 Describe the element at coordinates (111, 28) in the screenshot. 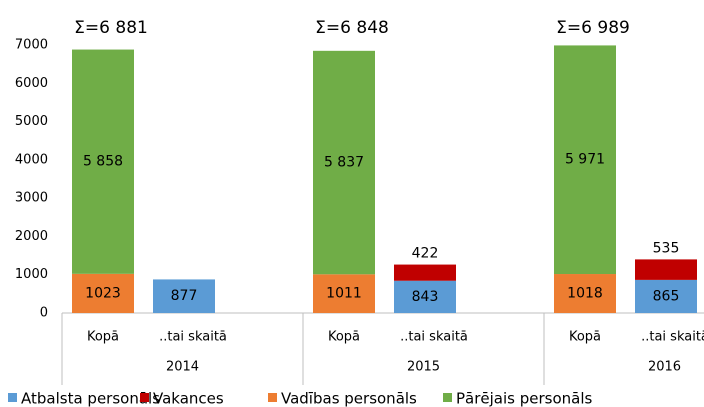

I see `total-label: Σ=6 881` at that location.